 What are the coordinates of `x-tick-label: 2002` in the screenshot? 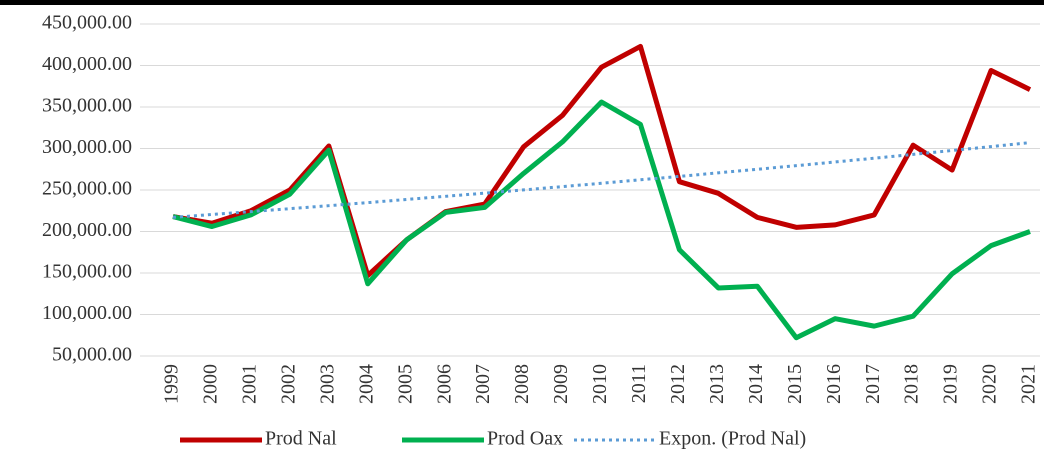 It's located at (288, 384).